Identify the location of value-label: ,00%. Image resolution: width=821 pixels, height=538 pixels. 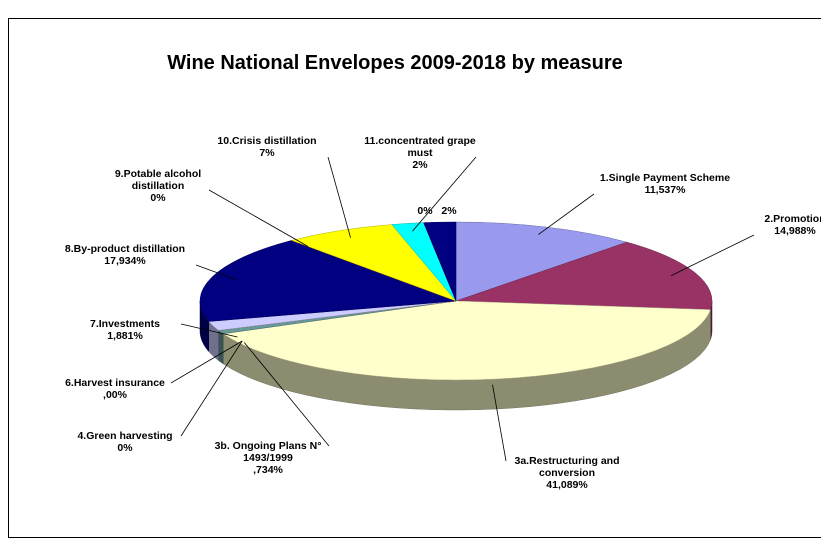
(115, 395).